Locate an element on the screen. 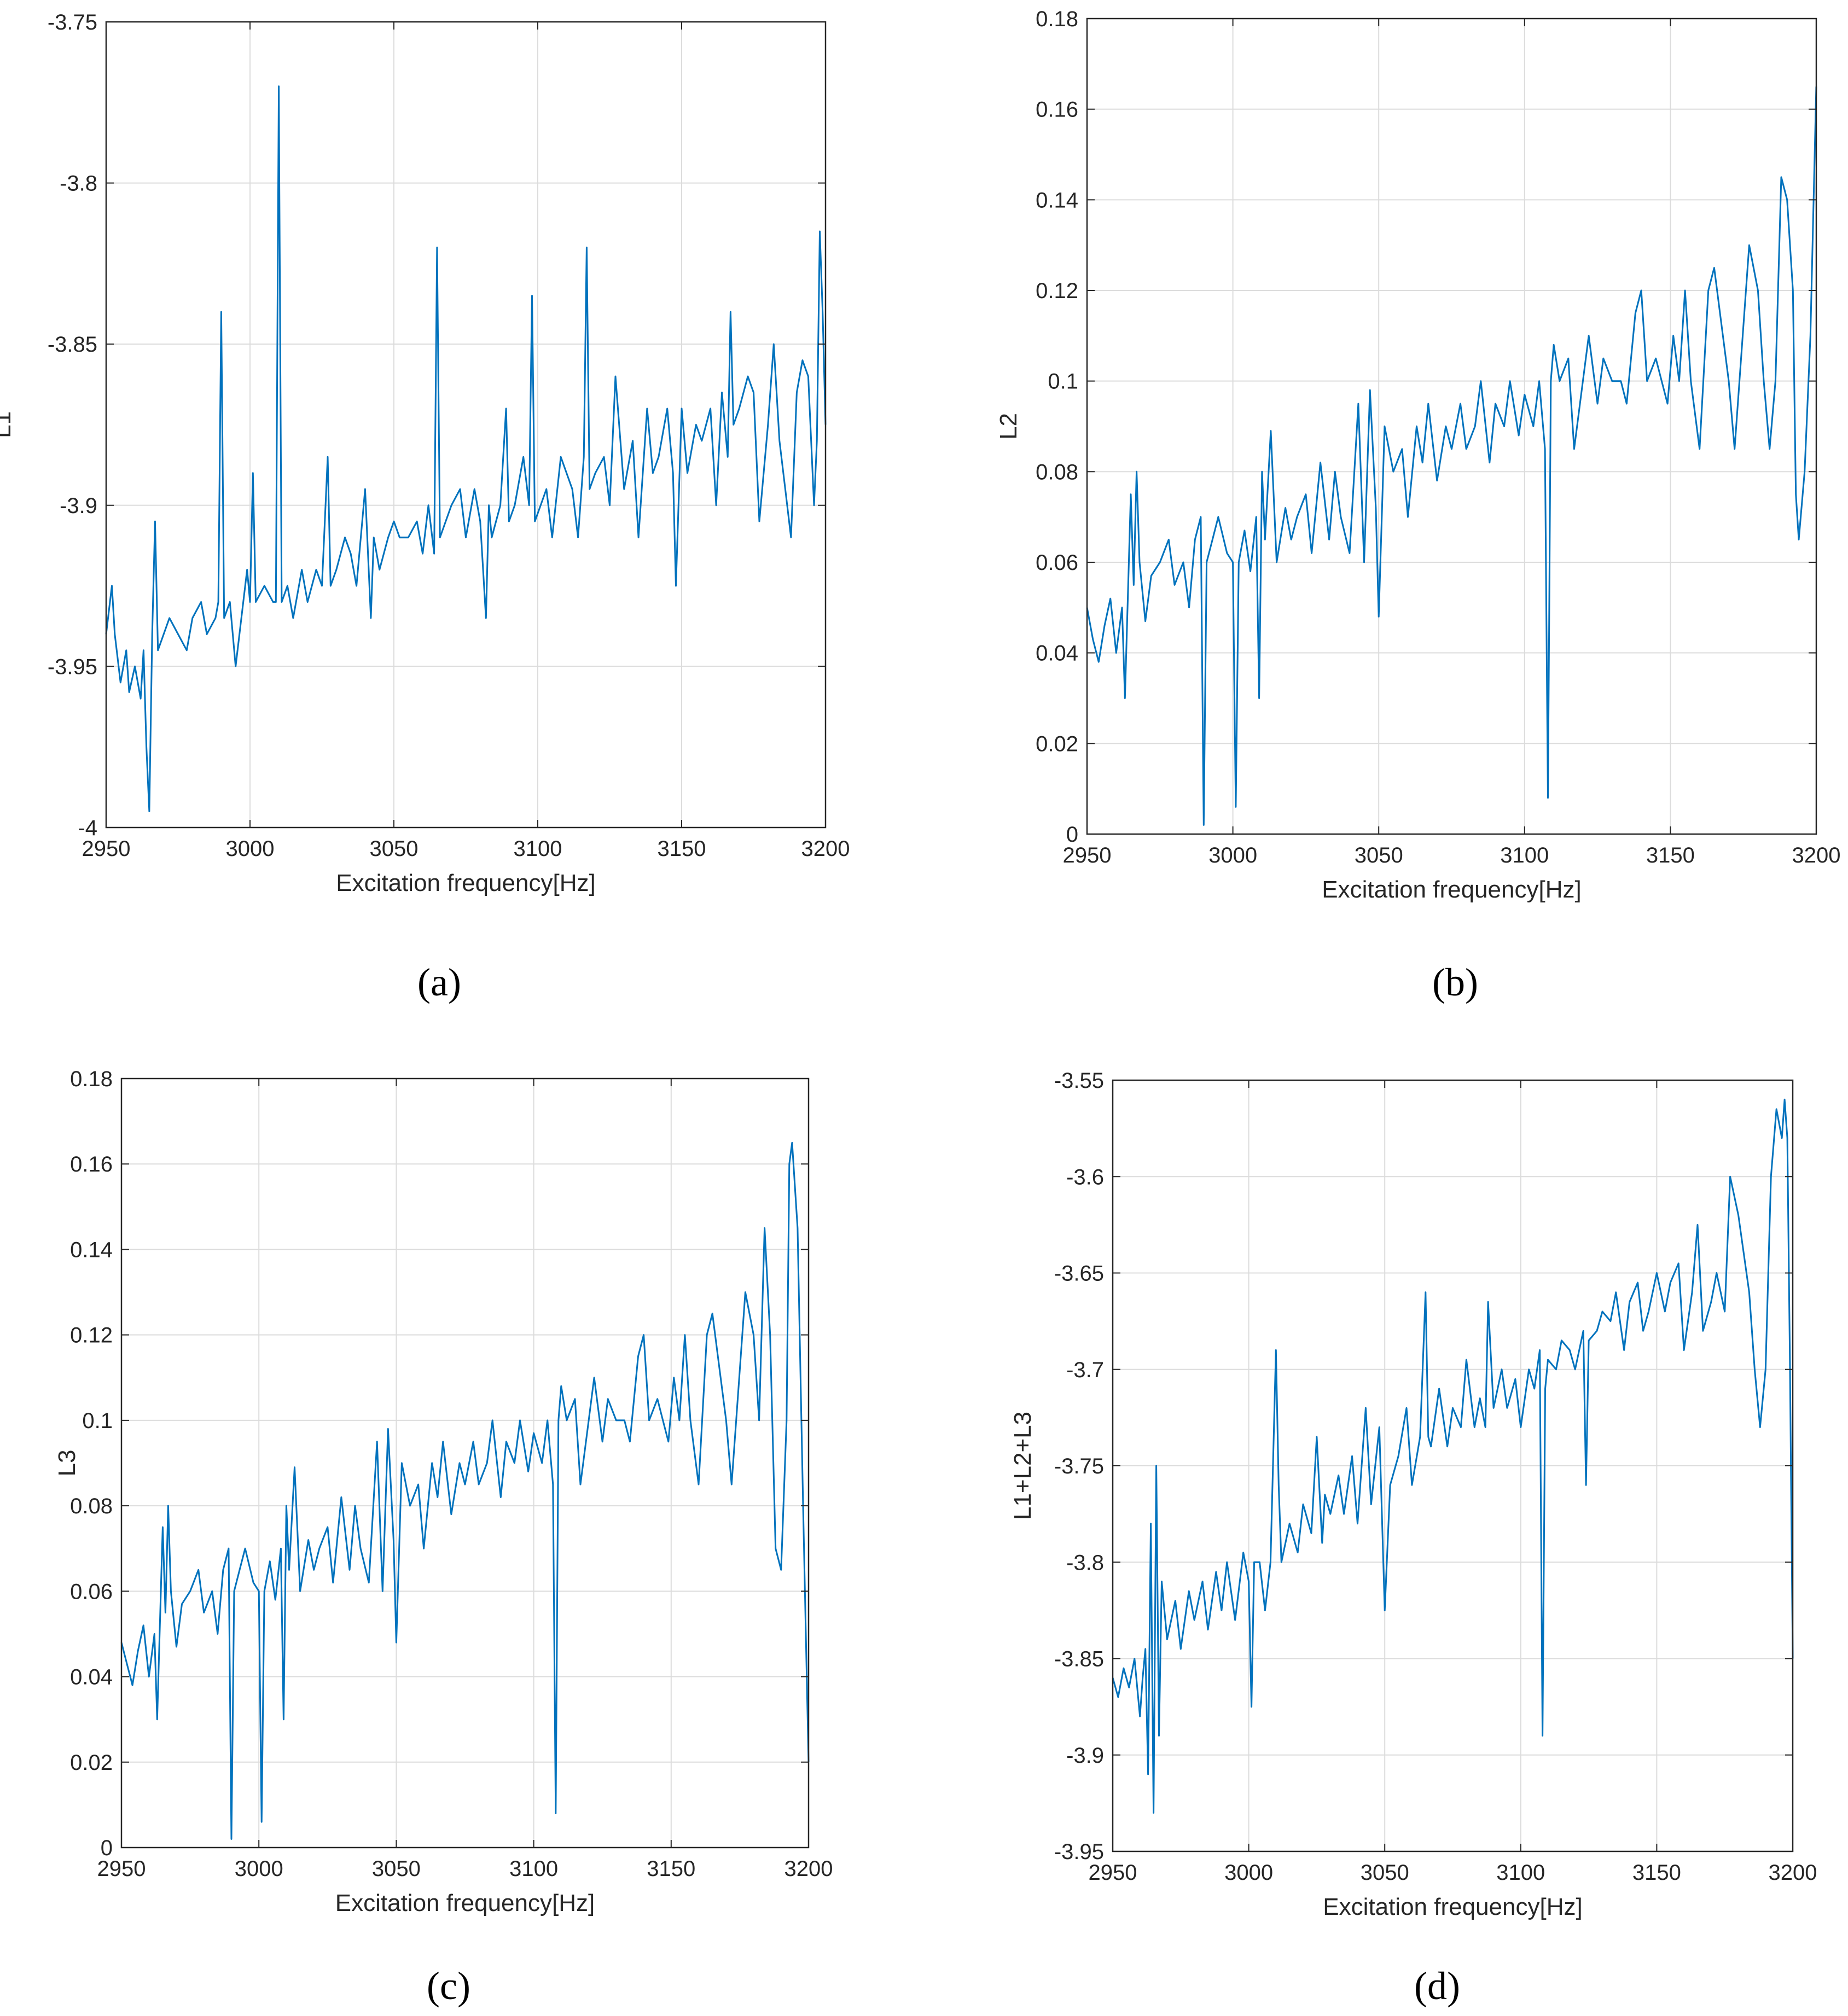  panel-label-d: (d) is located at coordinates (1437, 1986).